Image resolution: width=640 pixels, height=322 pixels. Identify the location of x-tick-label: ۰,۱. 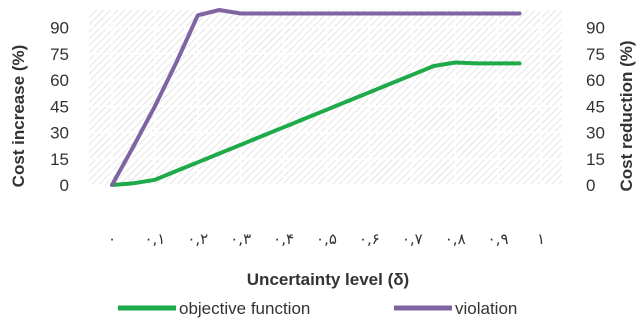
(154, 239).